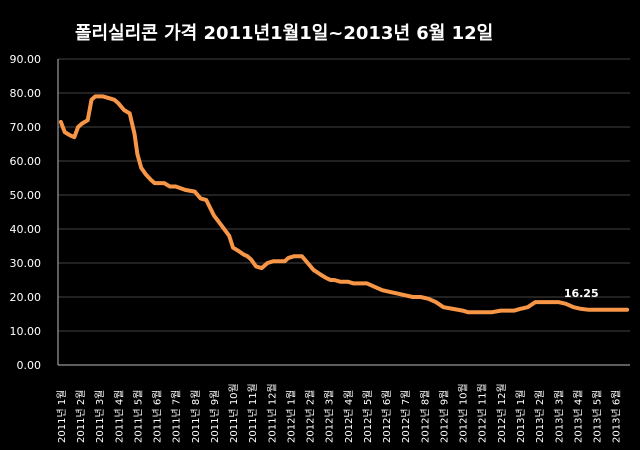  Describe the element at coordinates (540, 416) in the screenshot. I see `x-tick-label: 2013년 2월` at that location.